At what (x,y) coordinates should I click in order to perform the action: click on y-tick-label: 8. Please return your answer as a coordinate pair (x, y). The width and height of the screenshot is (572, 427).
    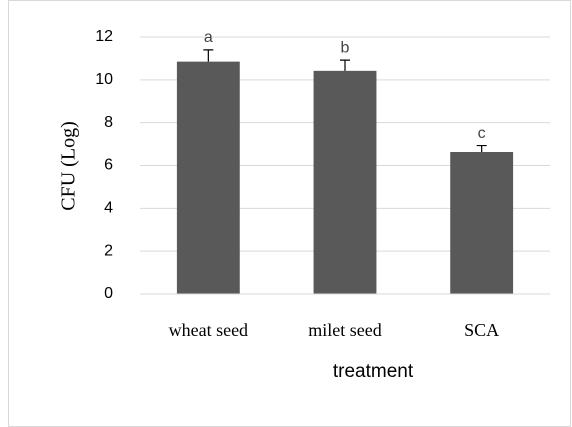
    Looking at the image, I should click on (108, 122).